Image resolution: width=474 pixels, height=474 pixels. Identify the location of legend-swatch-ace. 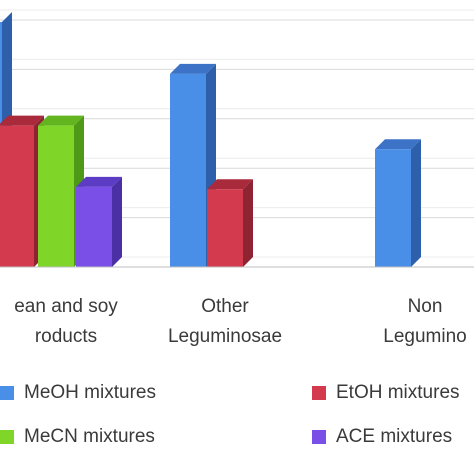
(319, 437).